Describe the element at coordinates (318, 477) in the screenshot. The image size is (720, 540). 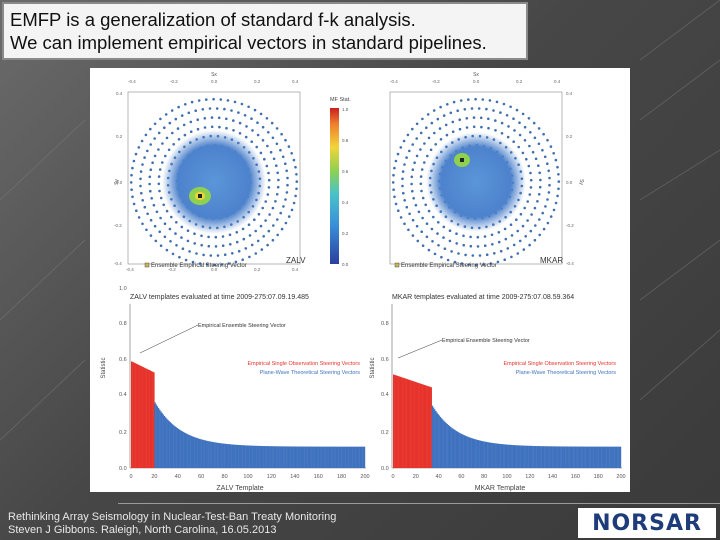
I see `x-tick-label: 160` at that location.